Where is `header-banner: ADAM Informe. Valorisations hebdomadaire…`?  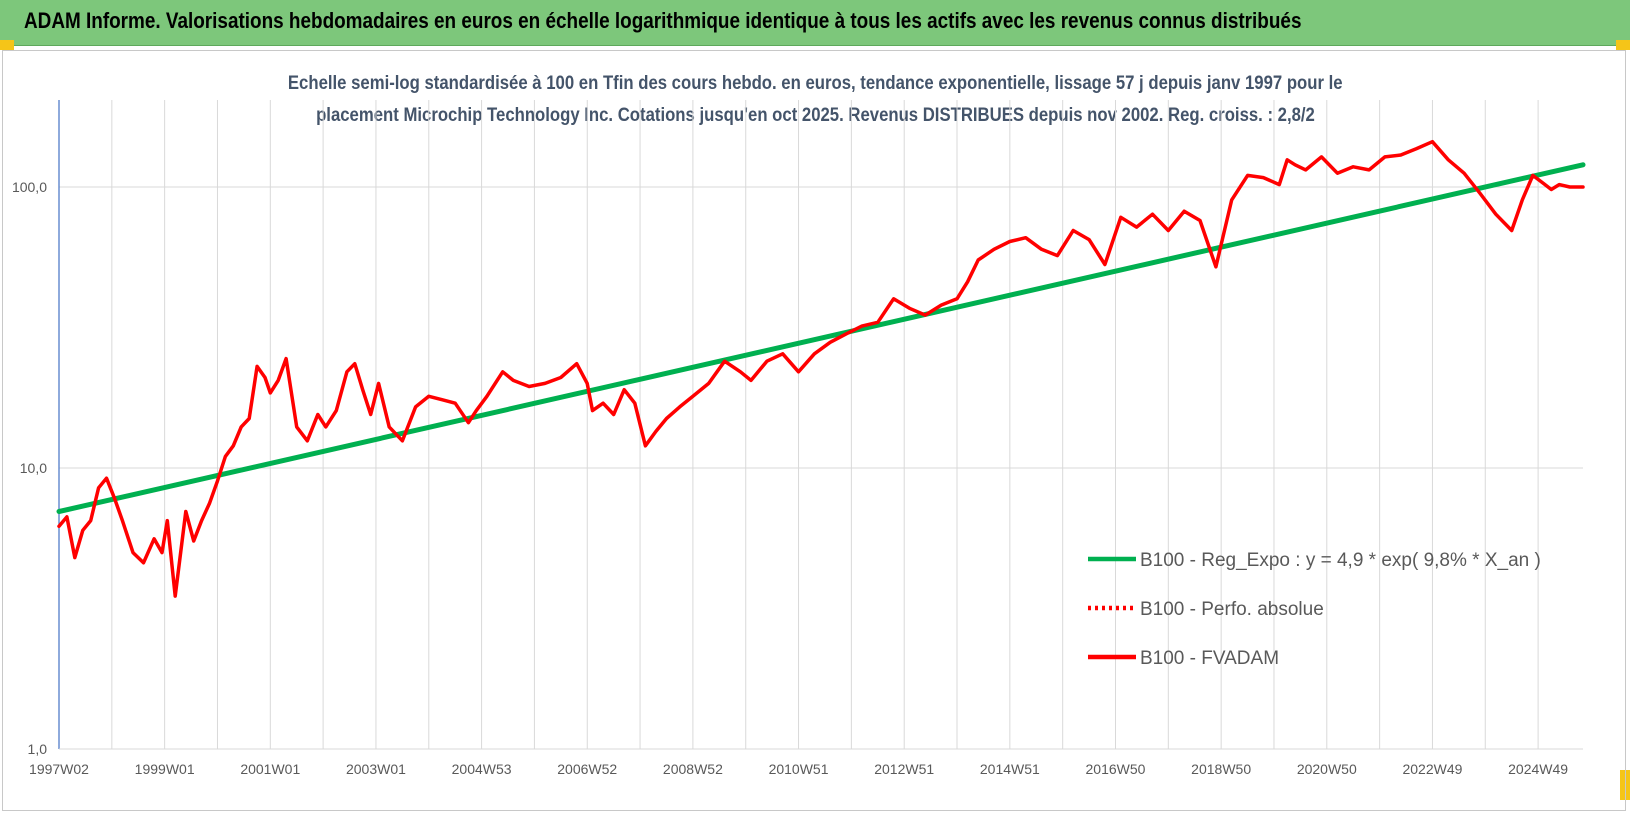
header-banner: ADAM Informe. Valorisations hebdomadaire… is located at coordinates (815, 23).